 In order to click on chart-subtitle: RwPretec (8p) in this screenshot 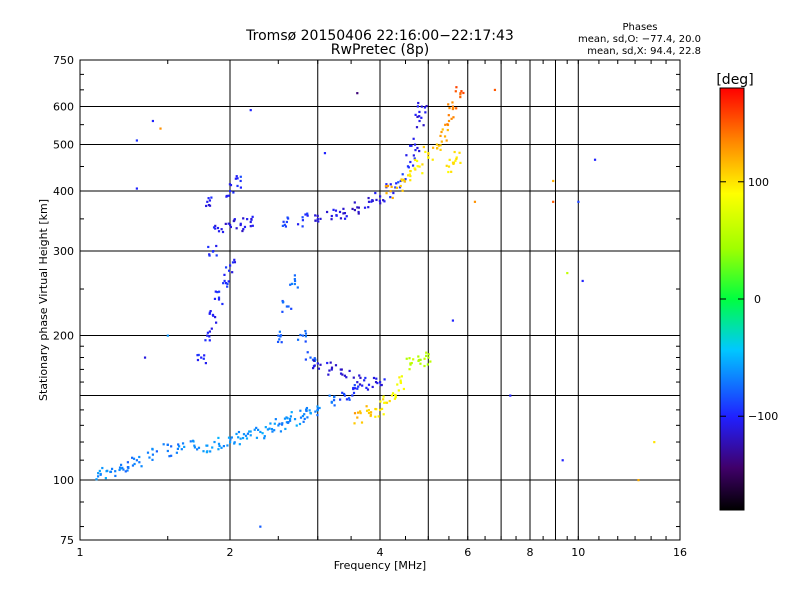, I will do `click(380, 50)`.